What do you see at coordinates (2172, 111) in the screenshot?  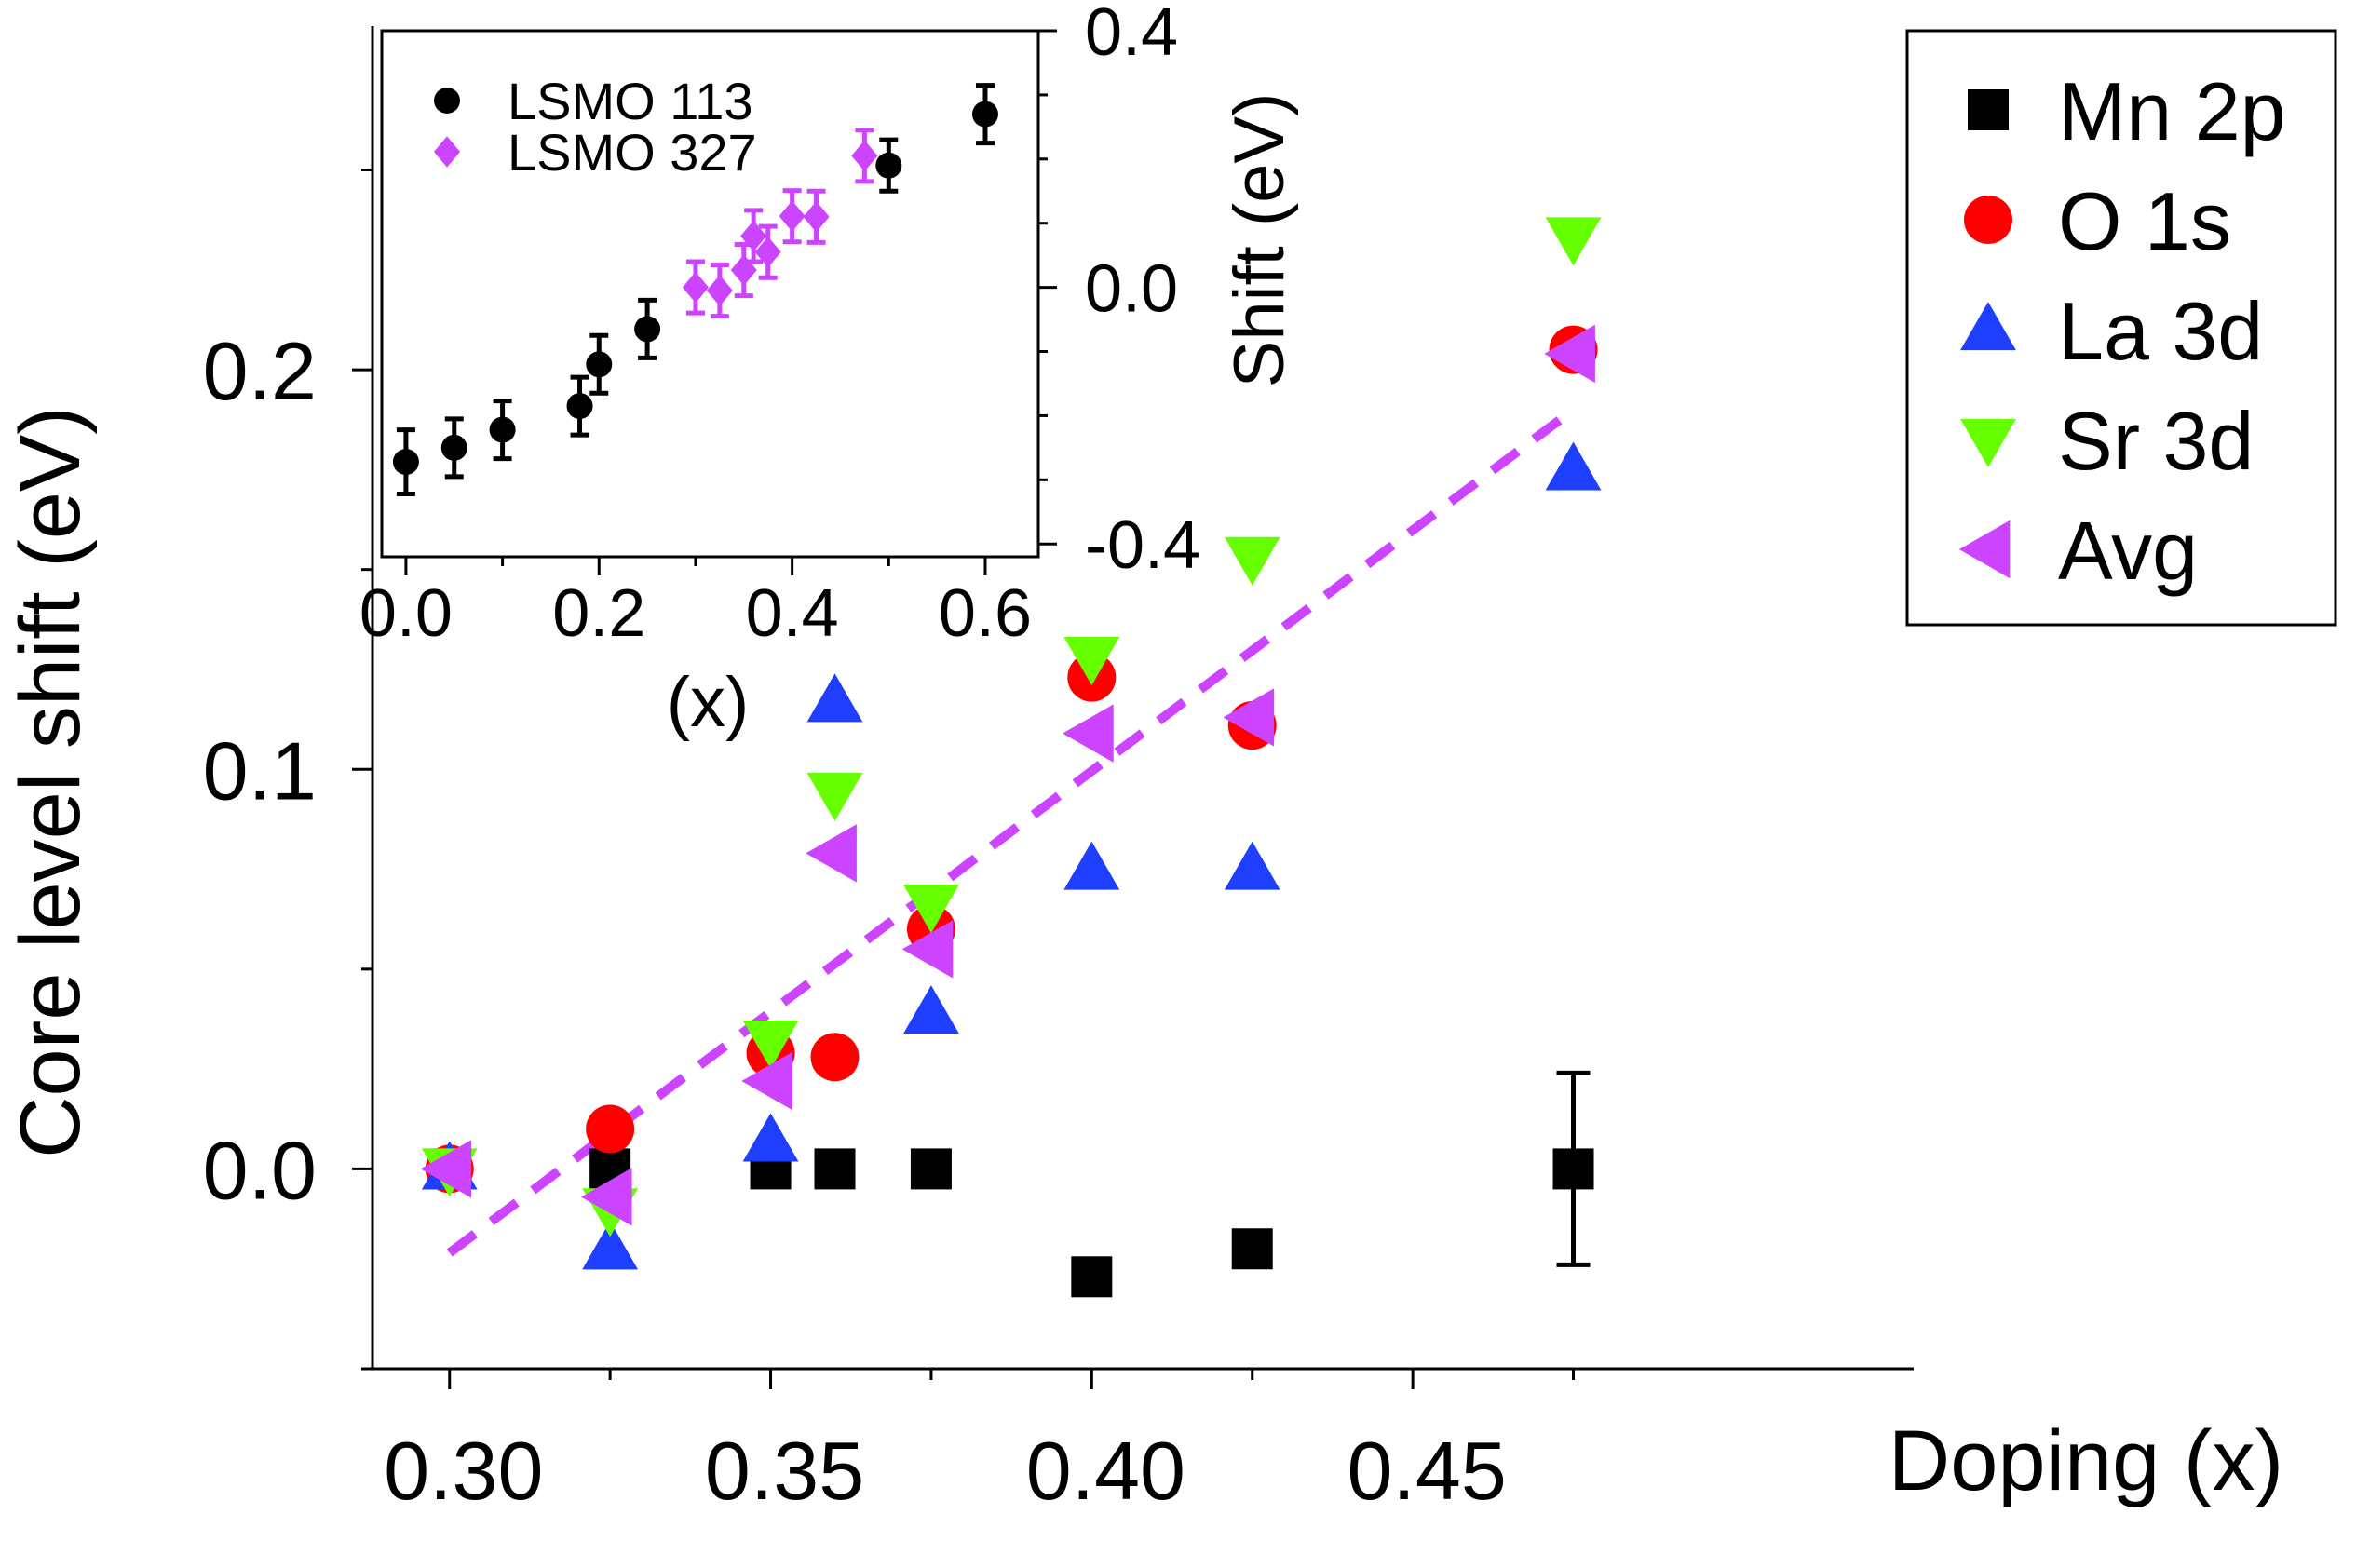 I see `legend-label-mn-2p: Mn 2p` at bounding box center [2172, 111].